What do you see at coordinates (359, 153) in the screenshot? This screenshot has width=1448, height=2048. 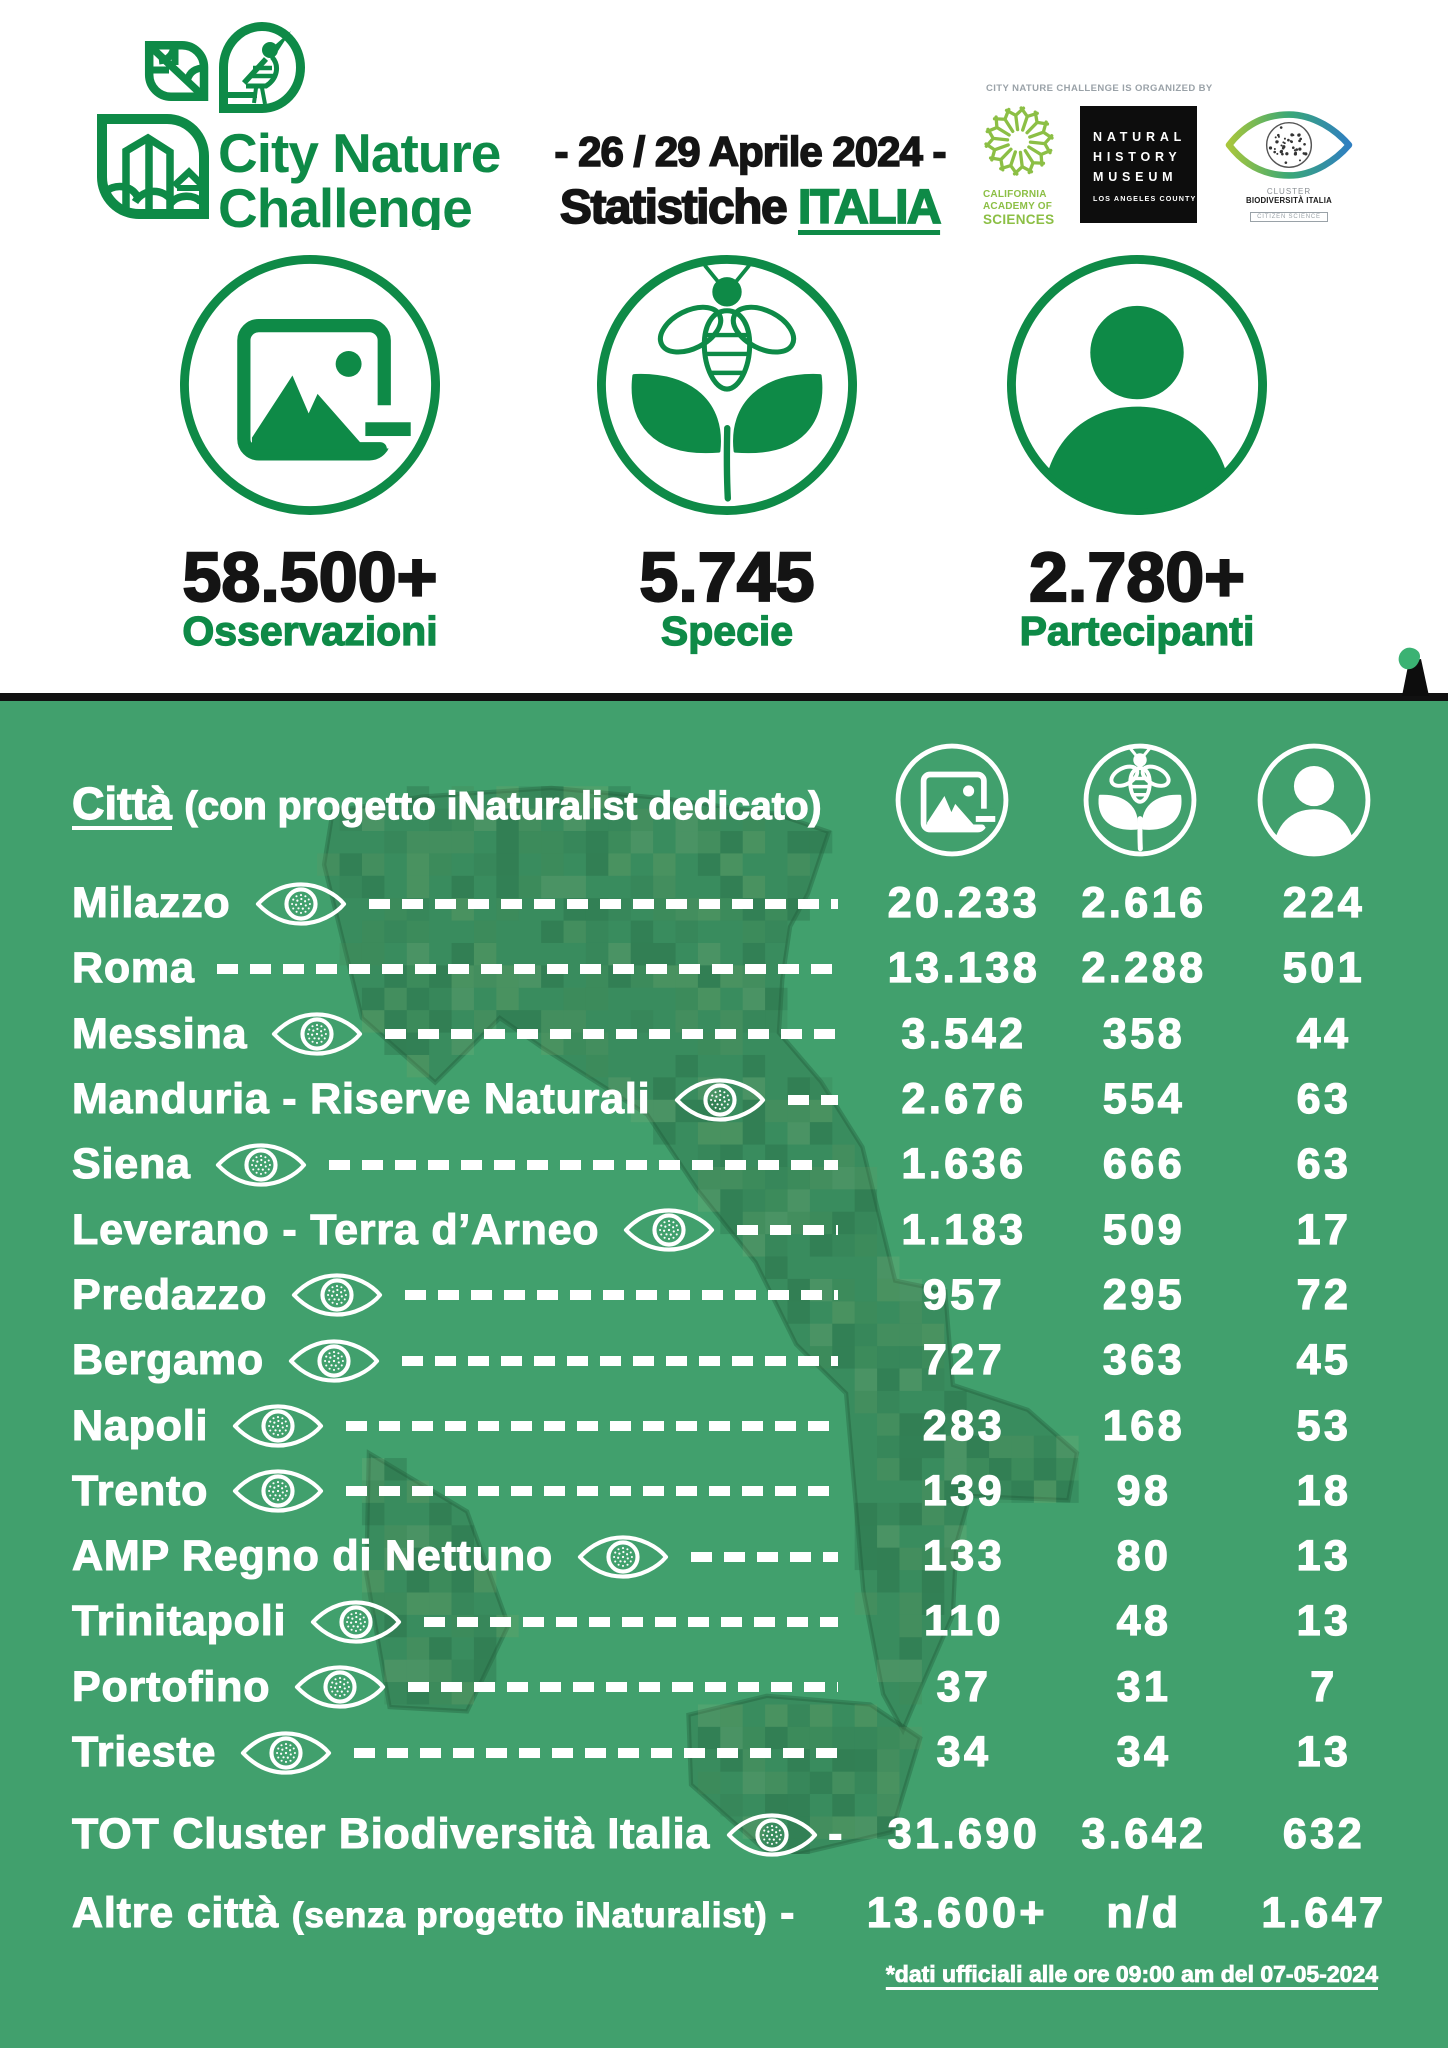 I see `svg-text: City Nature` at bounding box center [359, 153].